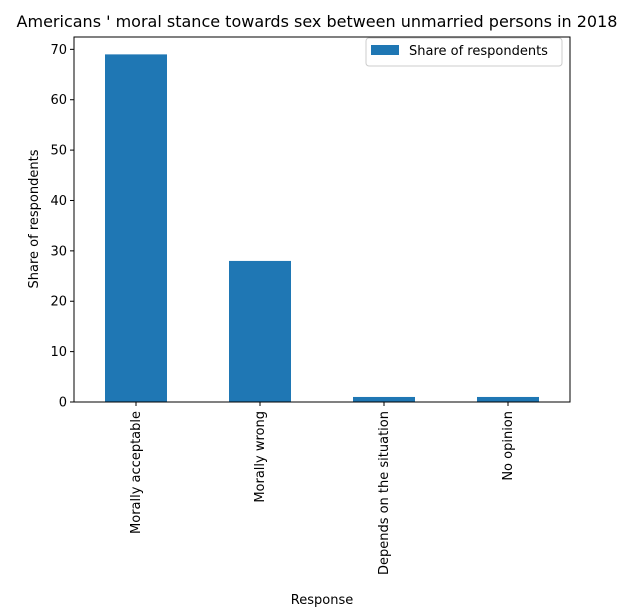 The image size is (644, 616). I want to click on y-tick-label-3: 30, so click(58, 251).